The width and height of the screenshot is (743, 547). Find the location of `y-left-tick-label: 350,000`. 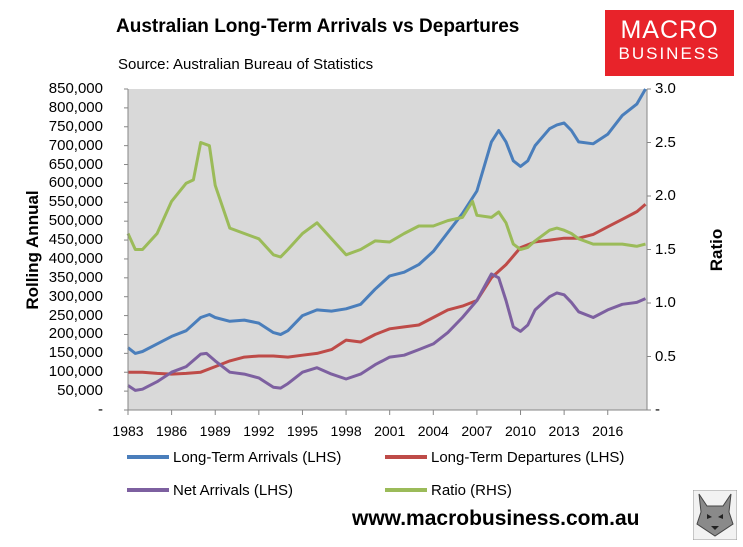

y-left-tick-label: 350,000 is located at coordinates (75, 277).